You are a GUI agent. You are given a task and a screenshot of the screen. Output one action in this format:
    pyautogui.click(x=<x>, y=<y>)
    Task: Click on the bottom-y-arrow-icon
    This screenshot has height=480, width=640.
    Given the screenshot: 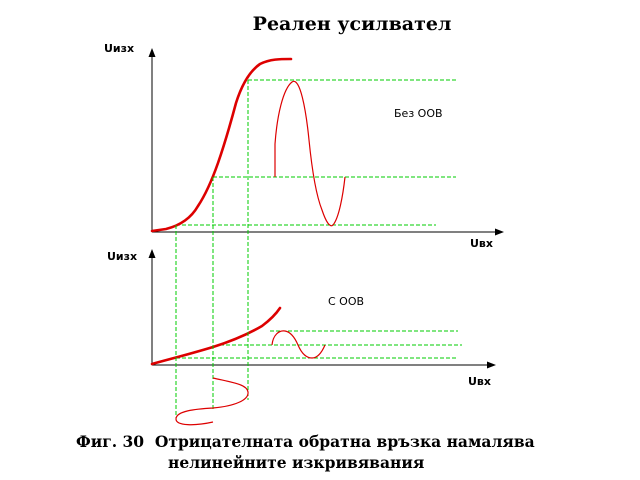 What is the action you would take?
    pyautogui.click(x=152, y=253)
    